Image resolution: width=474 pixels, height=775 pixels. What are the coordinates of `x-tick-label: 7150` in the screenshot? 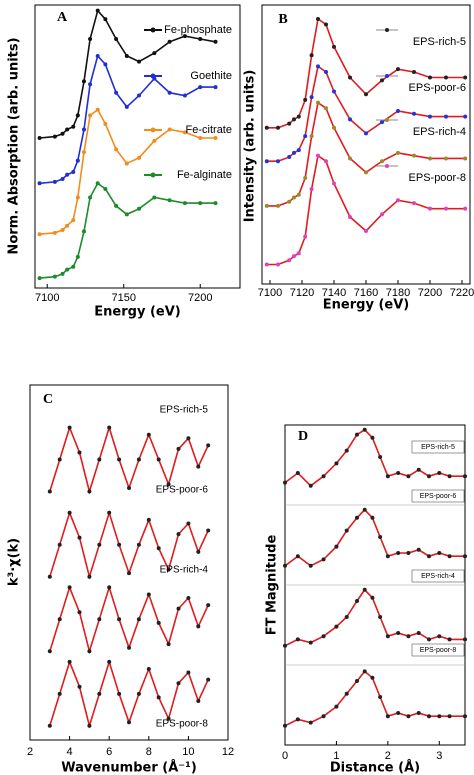 It's located at (123, 298).